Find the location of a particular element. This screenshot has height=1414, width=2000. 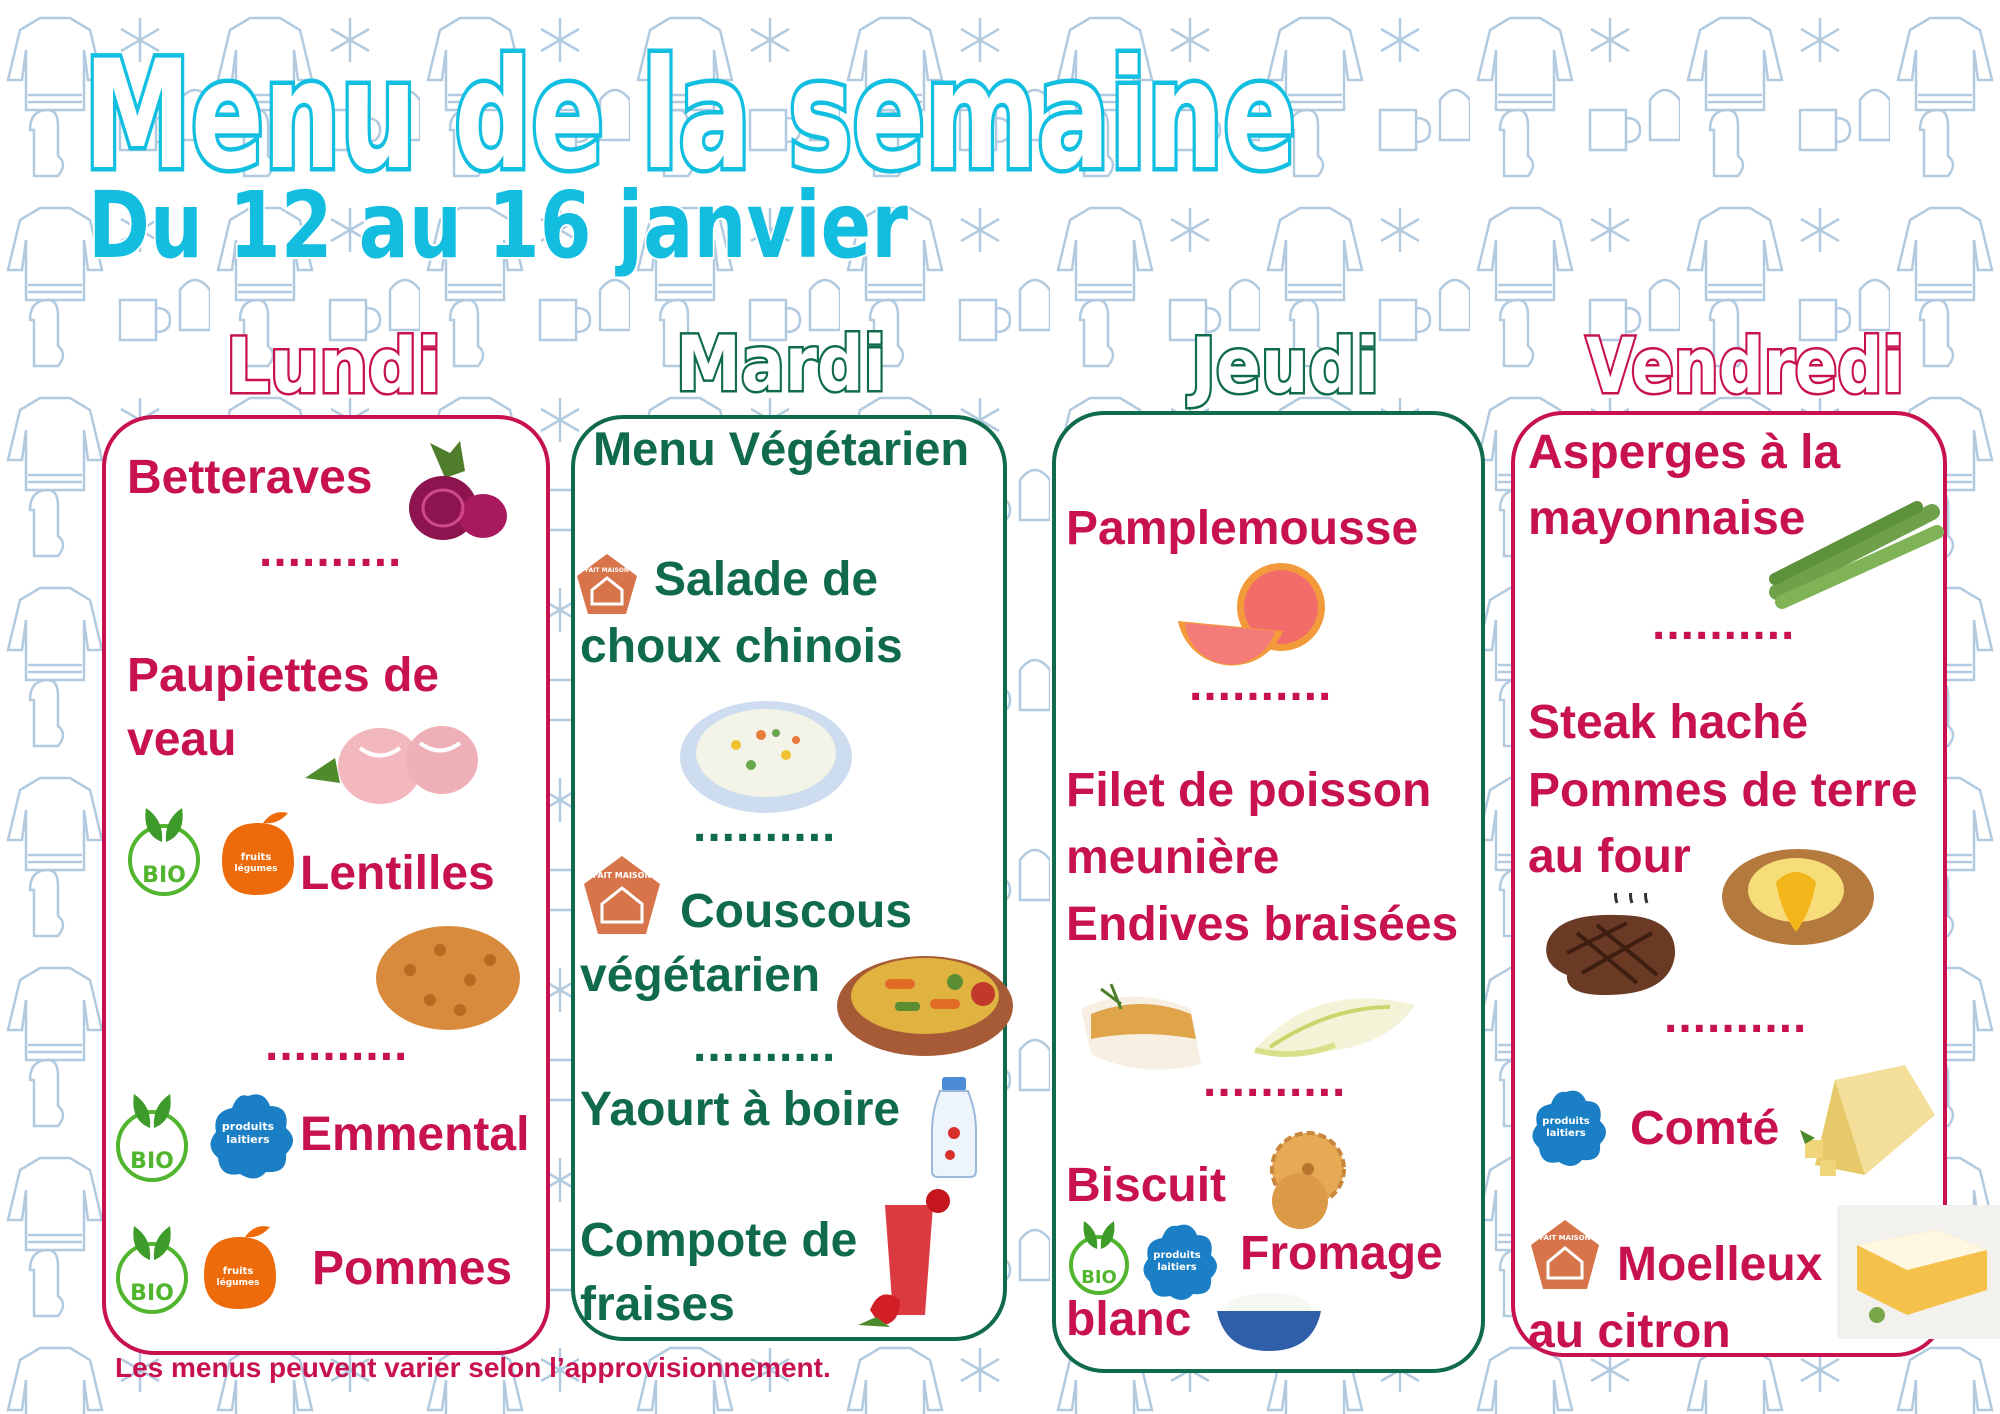

day-header-vendredi: Vendredi is located at coordinates (1745, 365).